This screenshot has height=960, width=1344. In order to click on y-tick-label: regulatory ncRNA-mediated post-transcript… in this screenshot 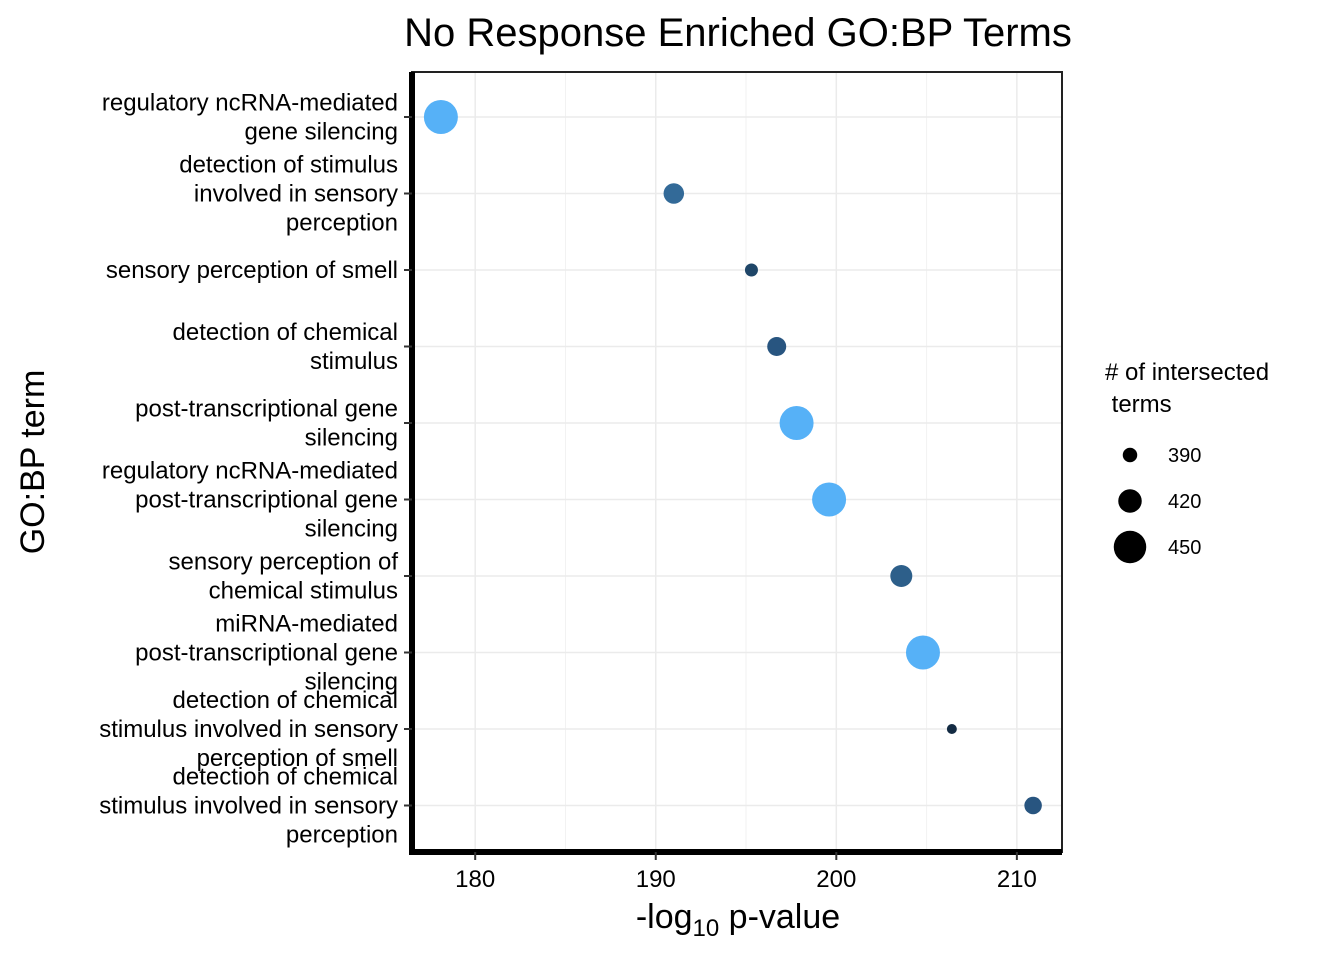, I will do `click(250, 500)`.